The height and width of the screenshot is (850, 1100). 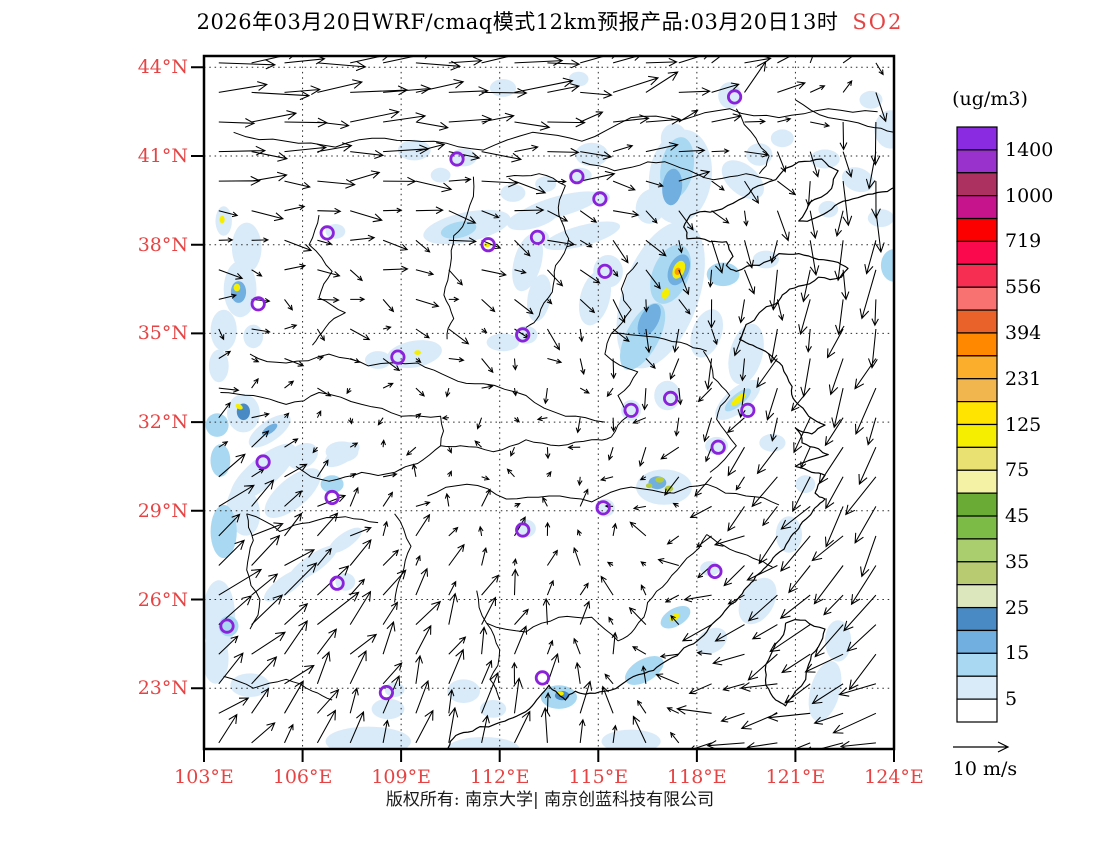 What do you see at coordinates (550, 800) in the screenshot?
I see `copyright-text: 版权所有: 南京大学| 南京创蓝科技有限公司` at bounding box center [550, 800].